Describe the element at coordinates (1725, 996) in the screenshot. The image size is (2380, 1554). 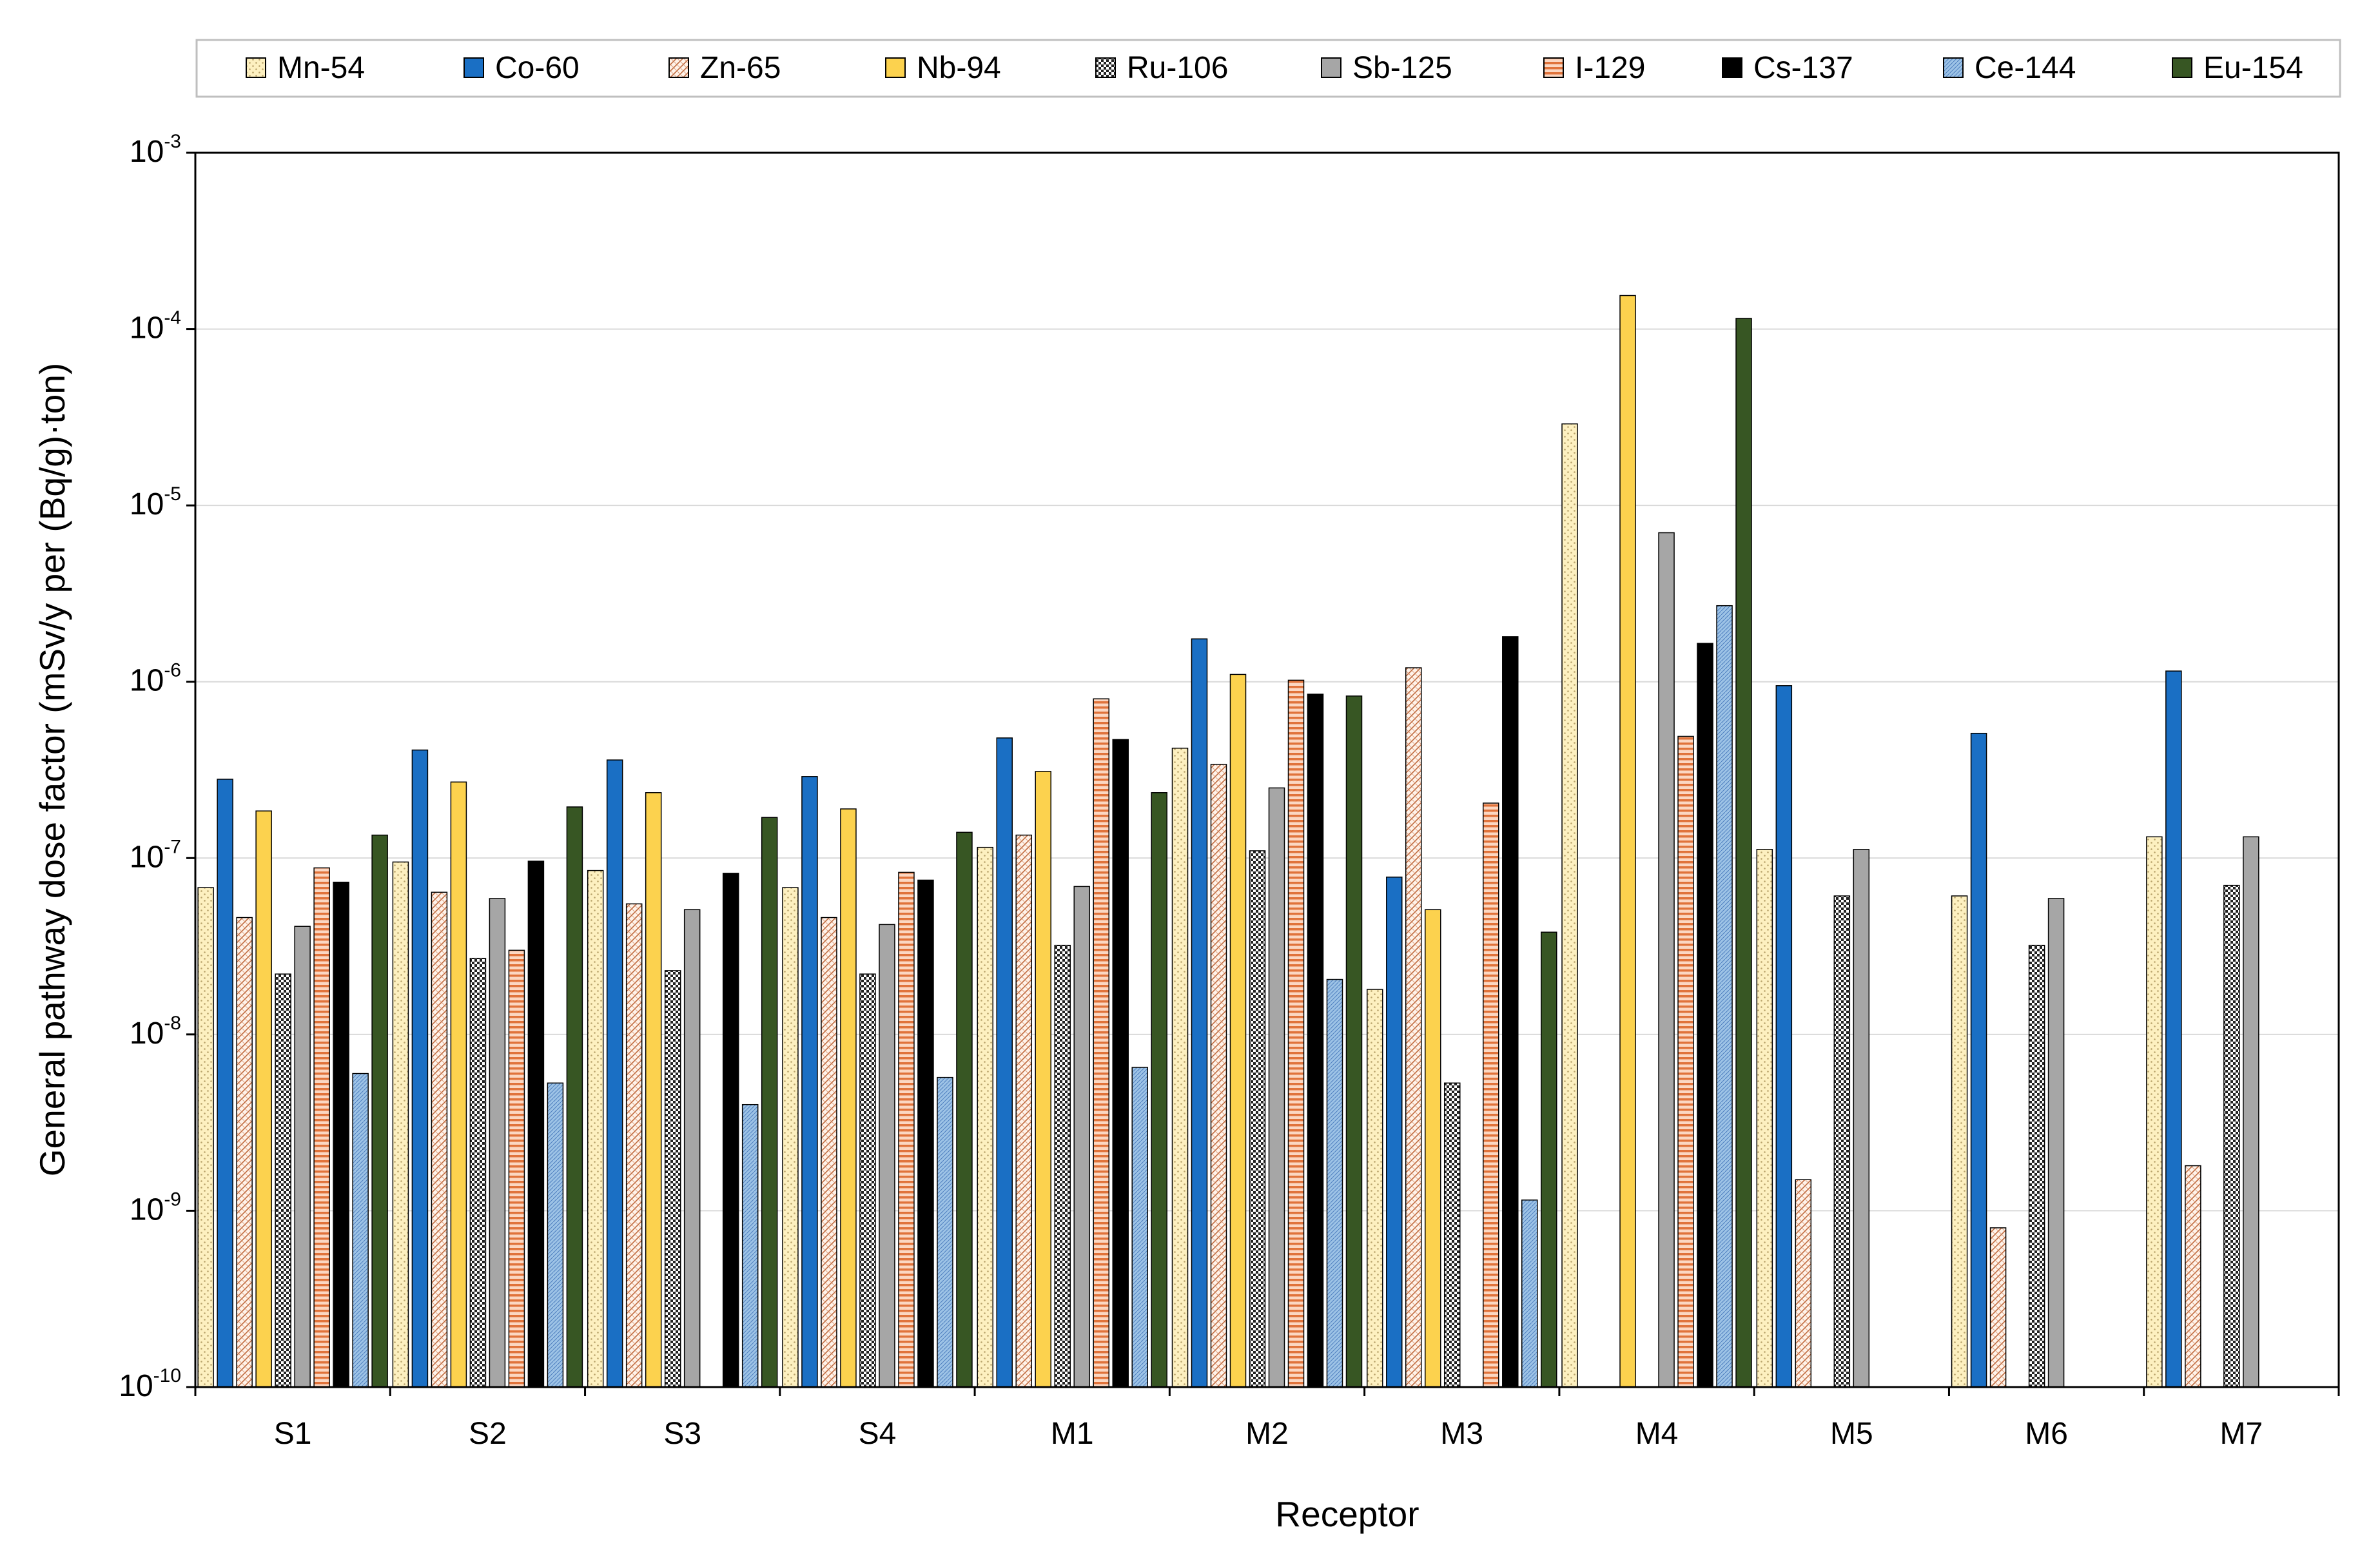
I see `bar-ce-144-m4` at that location.